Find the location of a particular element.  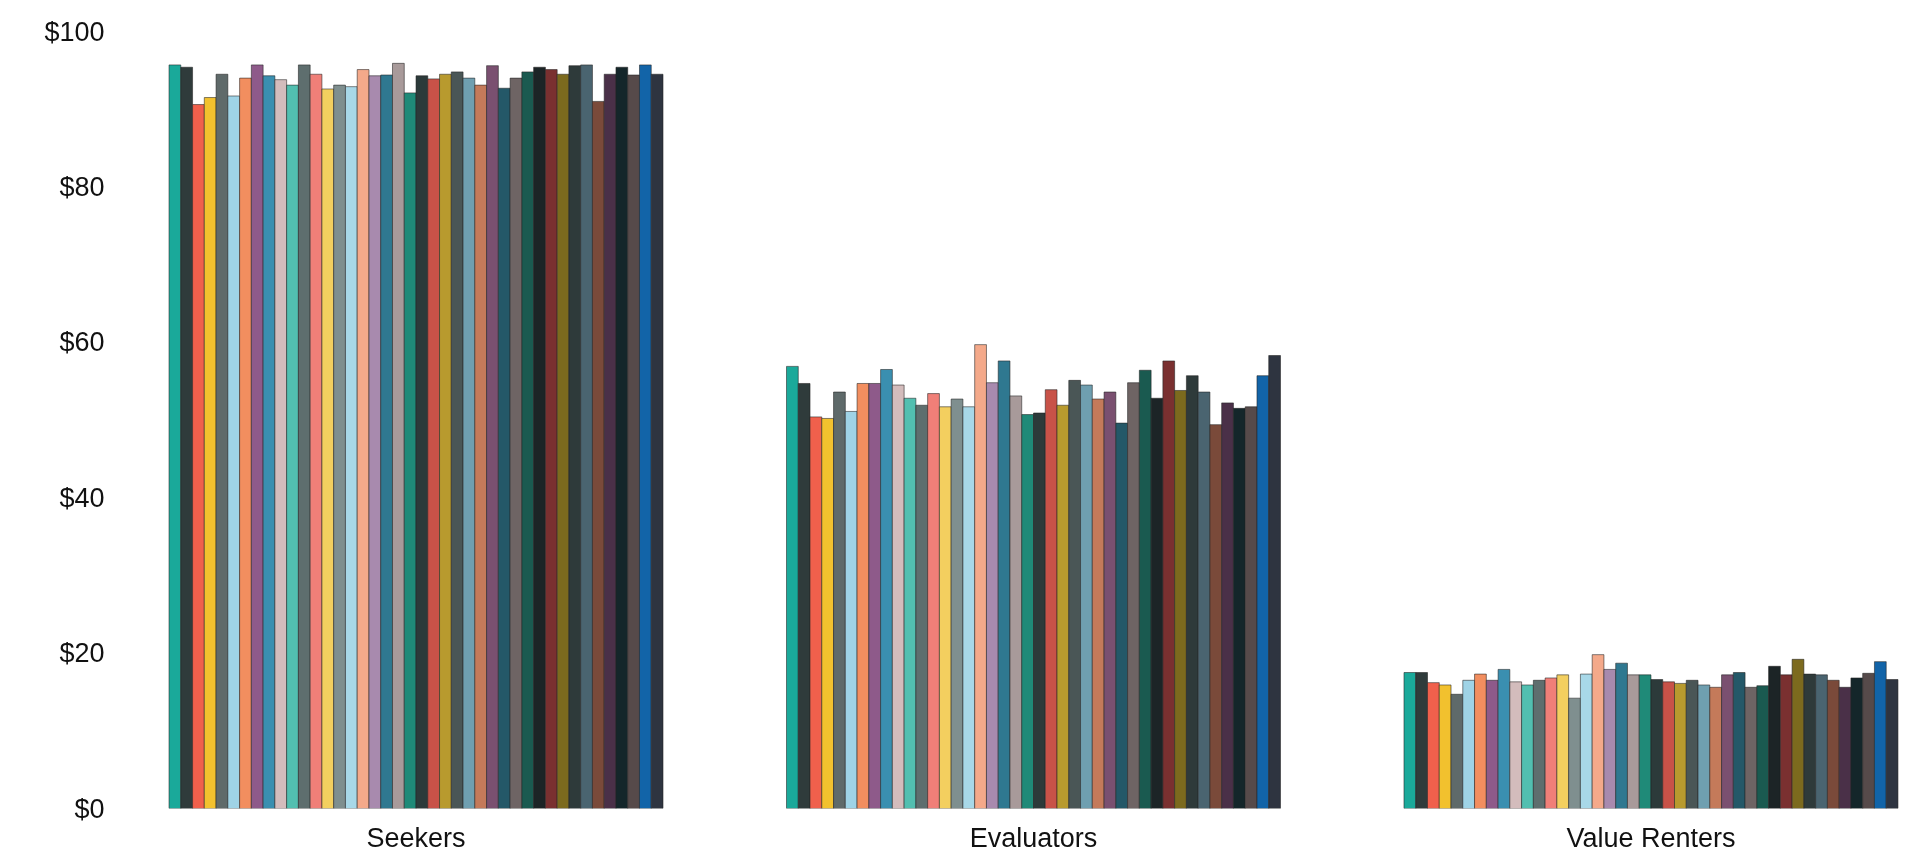

y-tick-label: $0 is located at coordinates (89, 808).